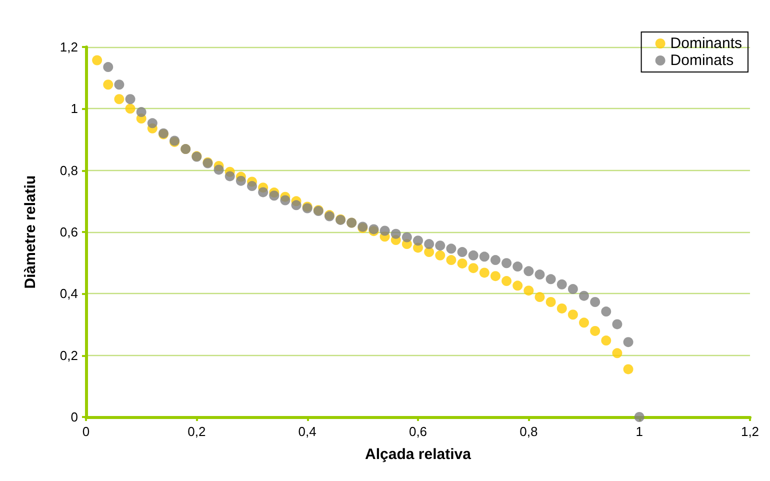 The width and height of the screenshot is (770, 481). What do you see at coordinates (69, 232) in the screenshot?
I see `y-tick-label: 0,6` at bounding box center [69, 232].